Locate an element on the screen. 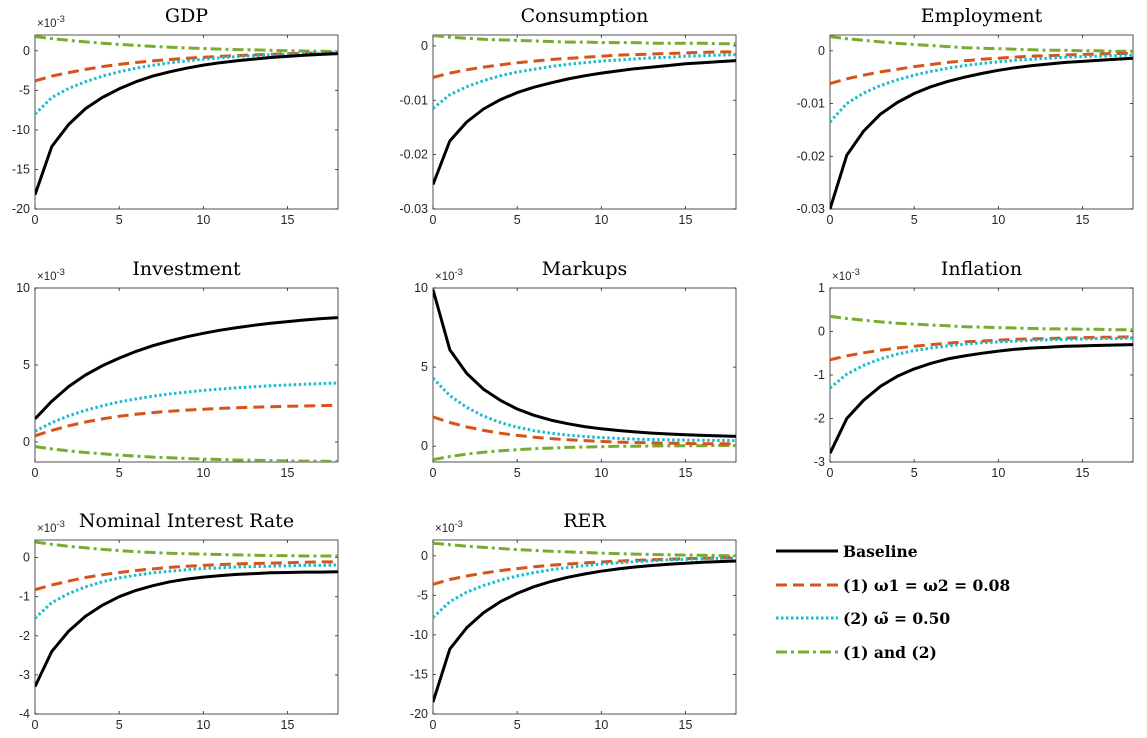 This screenshot has height=738, width=1147. panel-title: Markups is located at coordinates (585, 269).